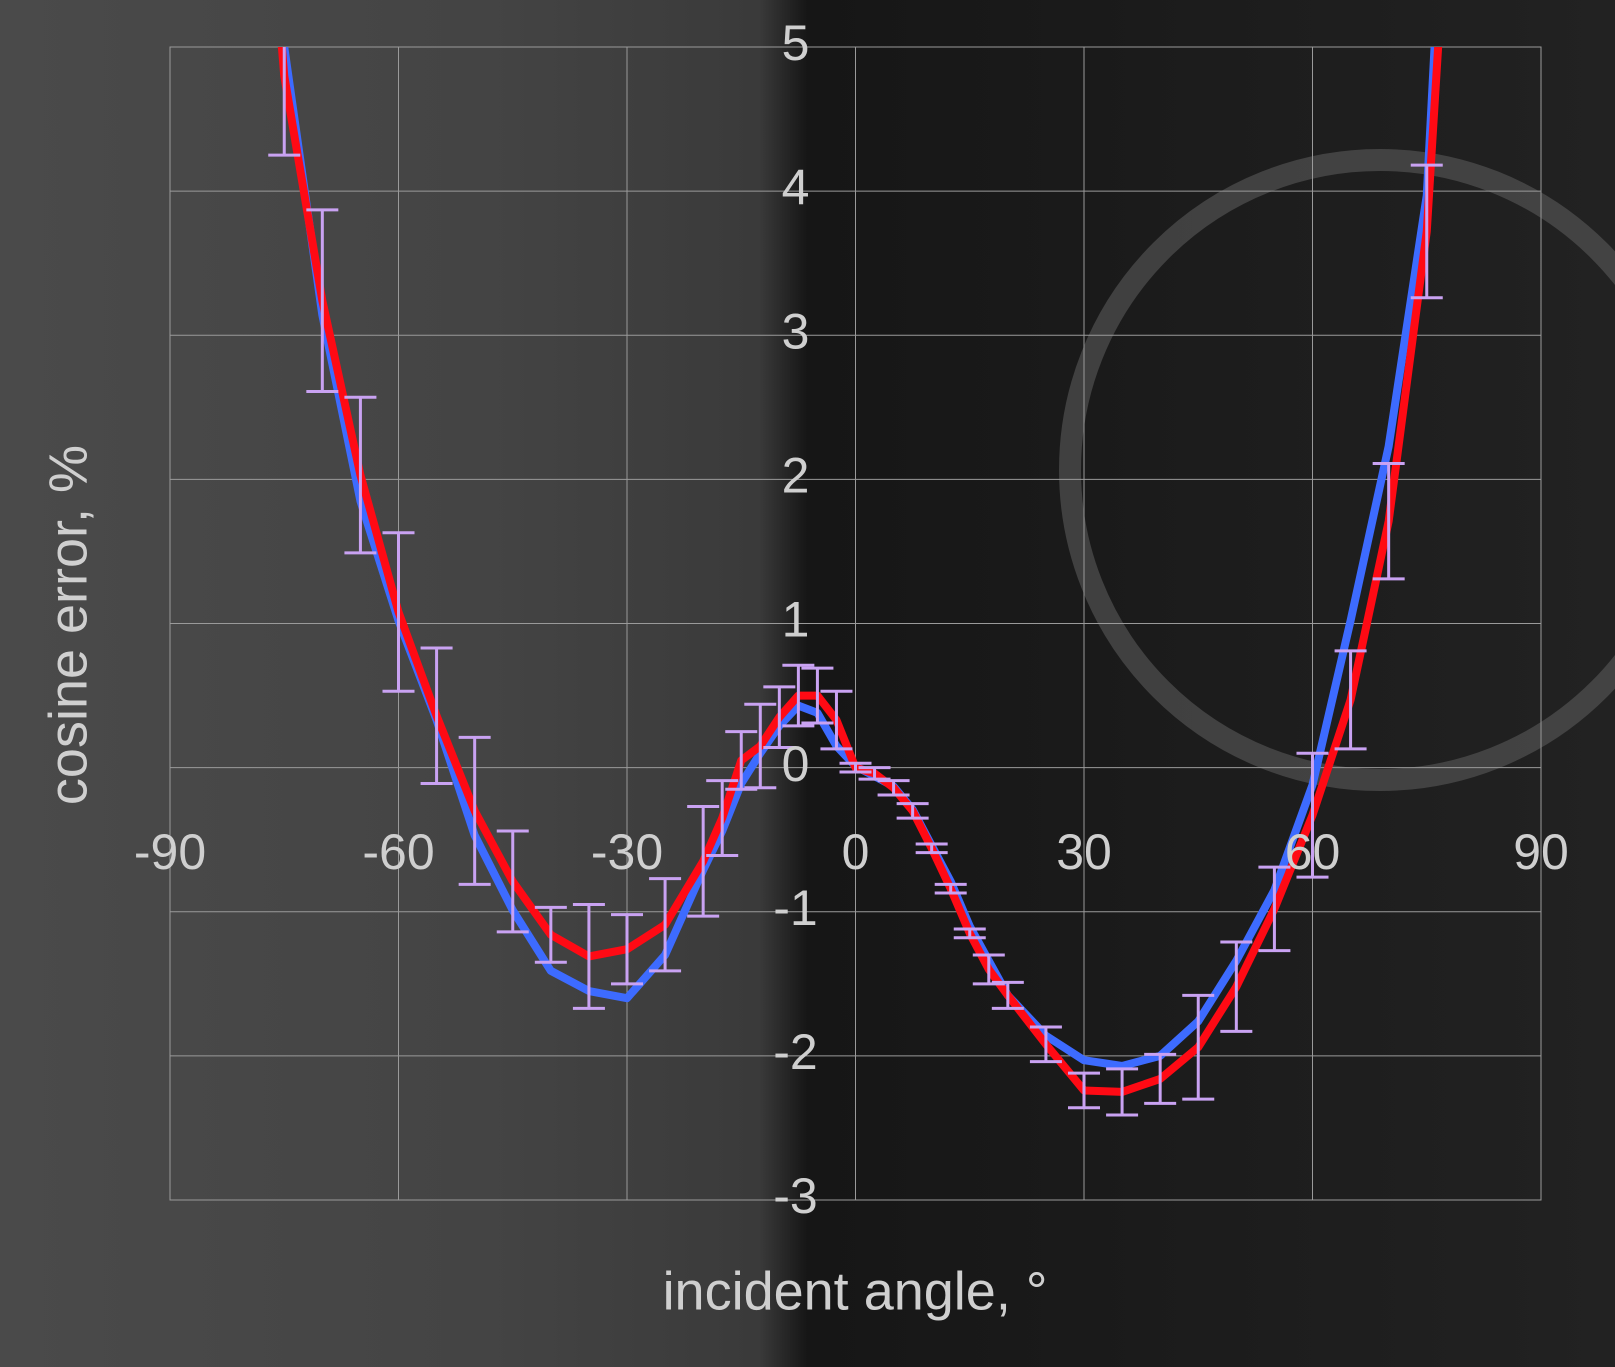 The height and width of the screenshot is (1367, 1615). What do you see at coordinates (796, 187) in the screenshot?
I see `y-tick-label: 4` at bounding box center [796, 187].